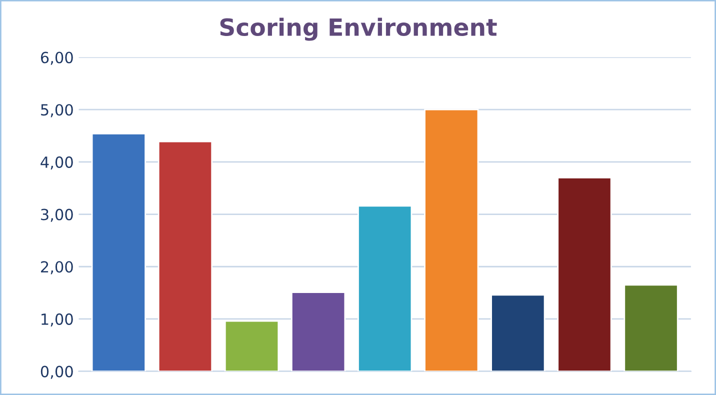 This screenshot has width=716, height=395. Describe the element at coordinates (56, 372) in the screenshot. I see `y-tick-label: 0,00` at that location.